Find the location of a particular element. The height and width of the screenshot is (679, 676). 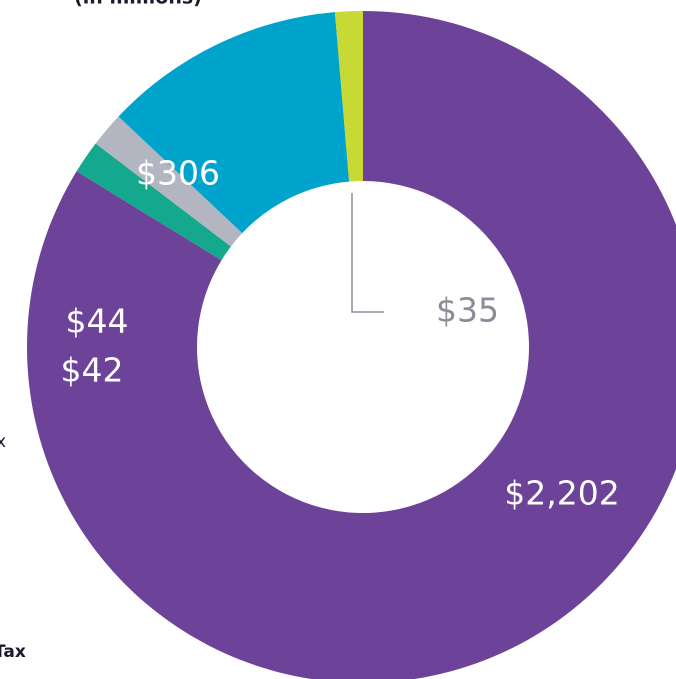

data-label: $306 is located at coordinates (178, 173).